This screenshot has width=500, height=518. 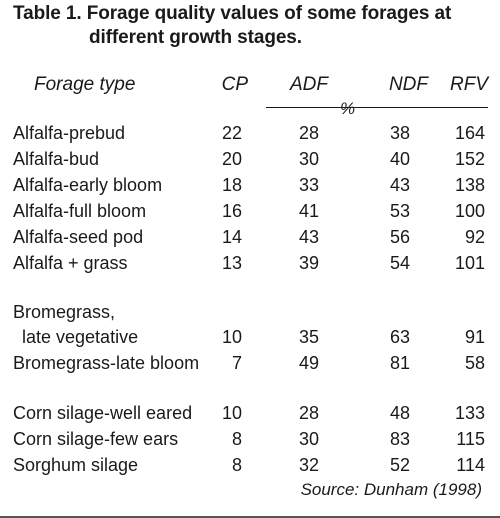 I want to click on forage-name: Alfalfa-full bloom, so click(x=80, y=211).